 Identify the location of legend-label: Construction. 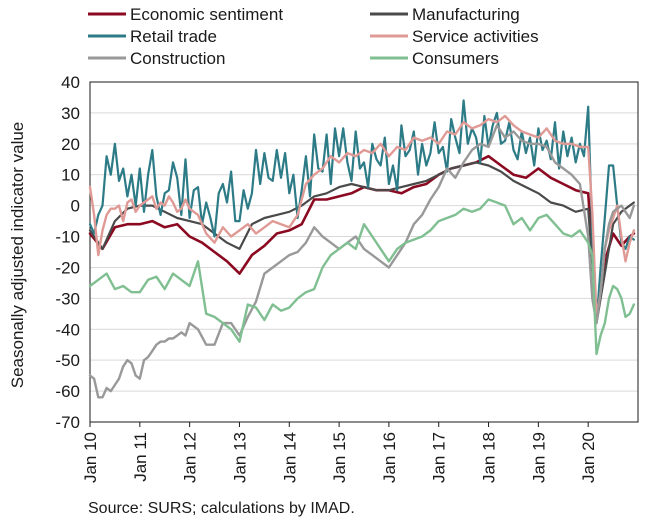
(177, 58).